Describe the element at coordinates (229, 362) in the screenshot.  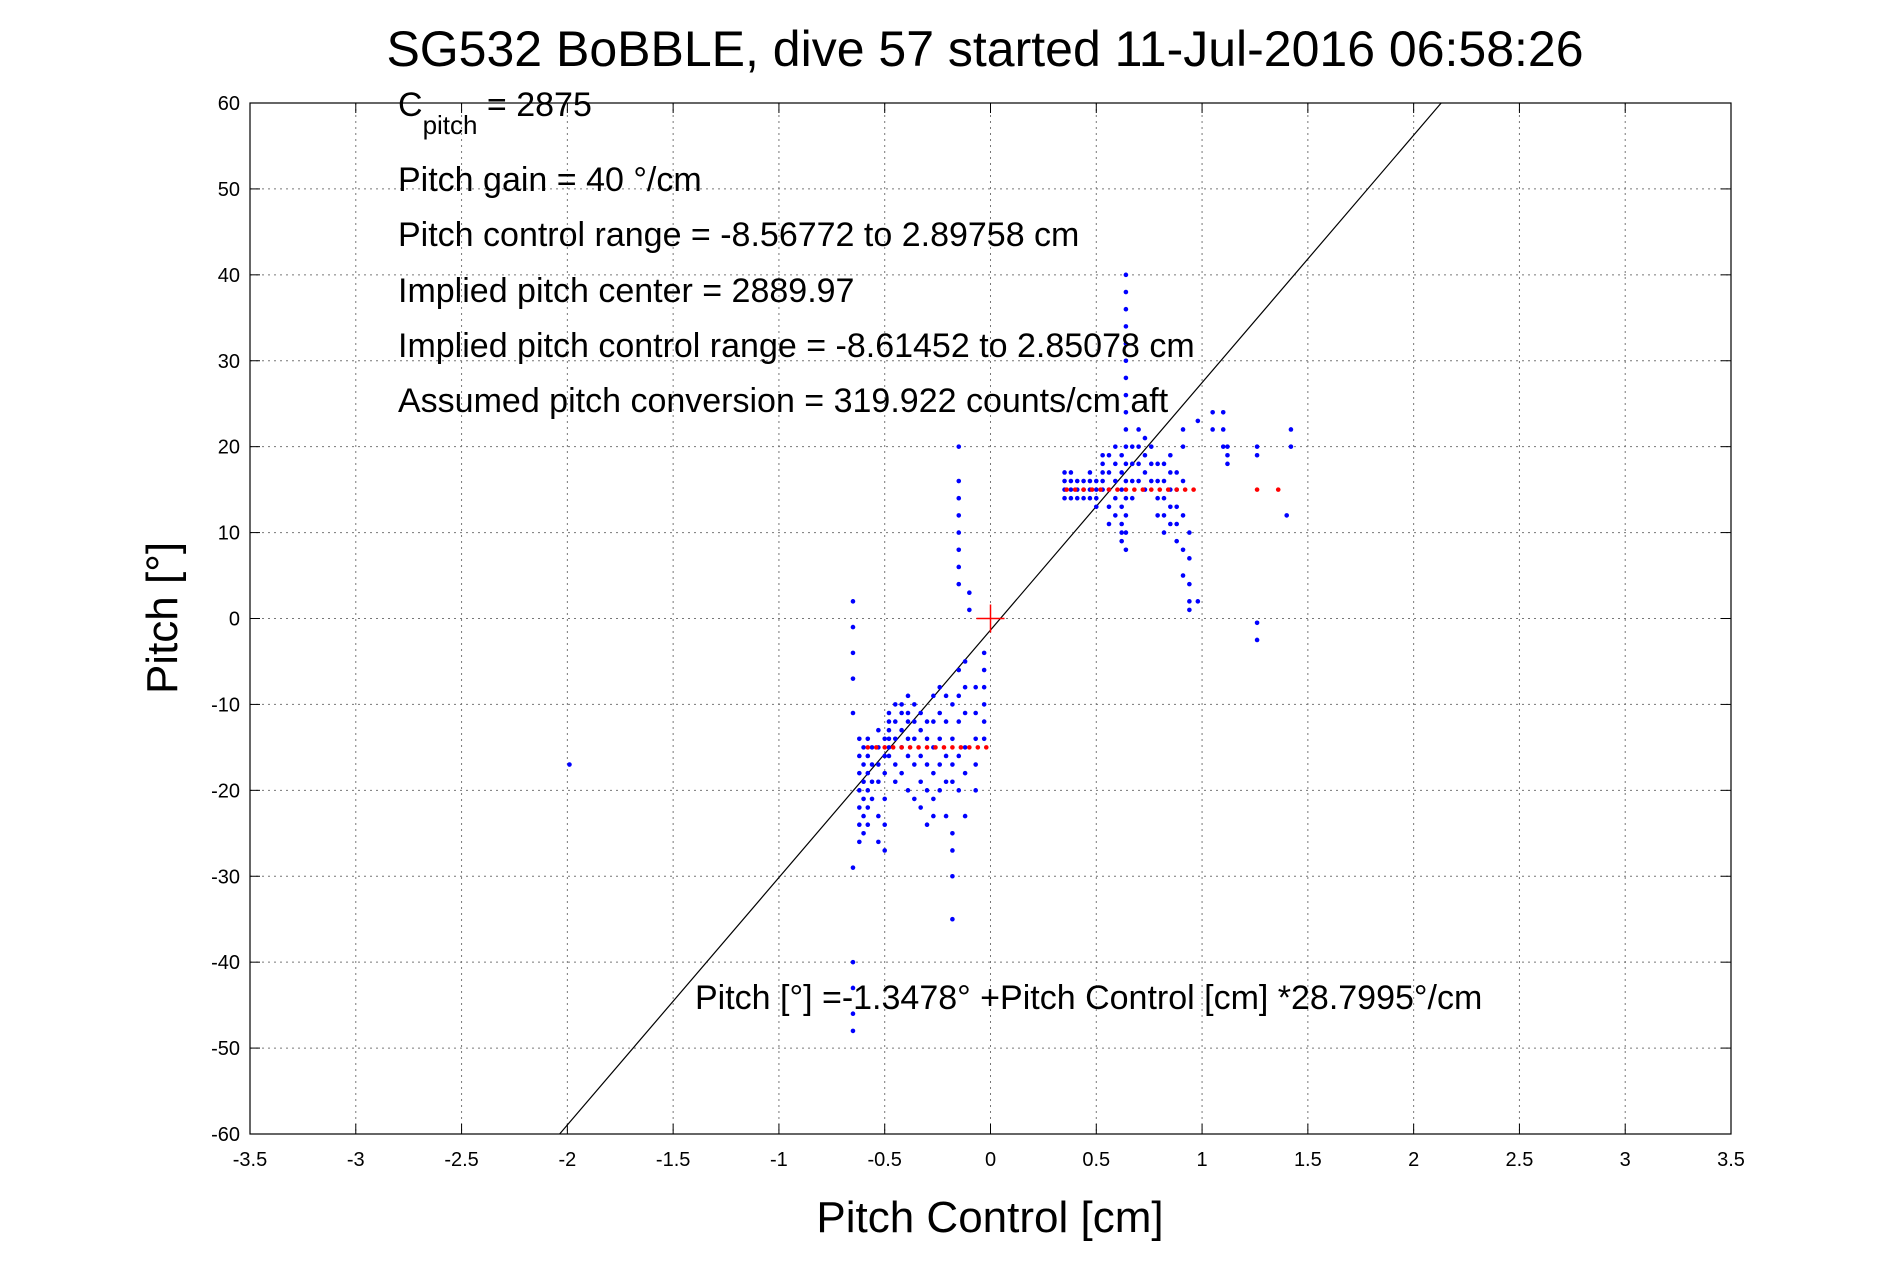
I see `y-tick-label: 30` at that location.